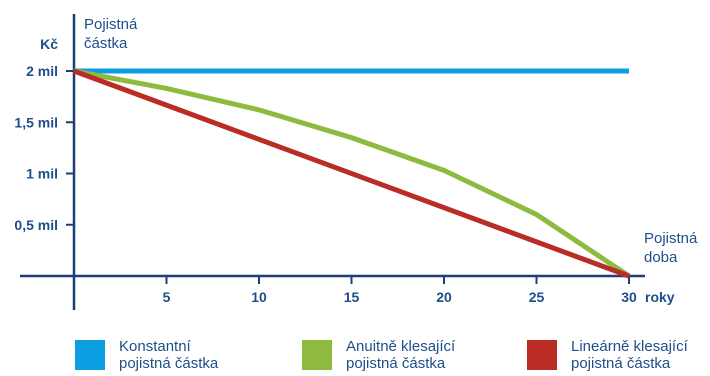 The height and width of the screenshot is (376, 710). I want to click on y-tick-label-2: 1,5 mil, so click(36, 122).